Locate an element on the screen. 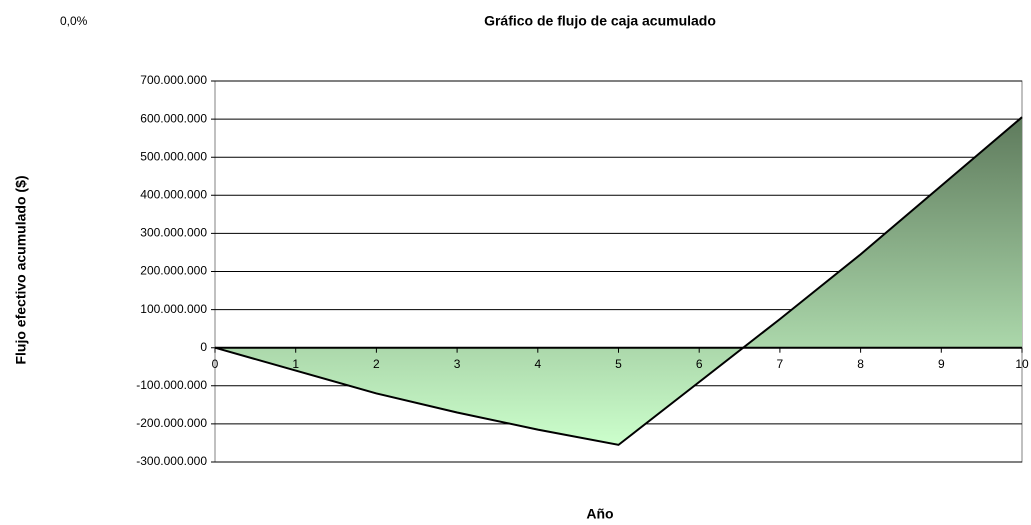 Image resolution: width=1031 pixels, height=525 pixels. x-tick-label: 8 is located at coordinates (860, 364).